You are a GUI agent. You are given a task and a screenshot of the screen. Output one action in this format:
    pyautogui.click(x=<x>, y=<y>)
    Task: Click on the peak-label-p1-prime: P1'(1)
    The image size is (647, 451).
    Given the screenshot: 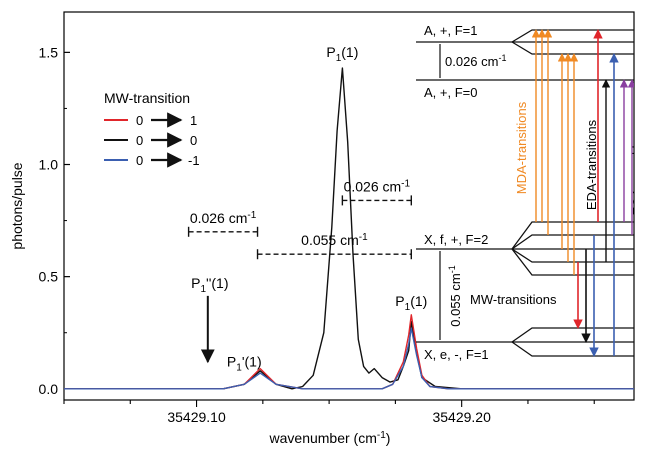 What is the action you would take?
    pyautogui.click(x=244, y=363)
    